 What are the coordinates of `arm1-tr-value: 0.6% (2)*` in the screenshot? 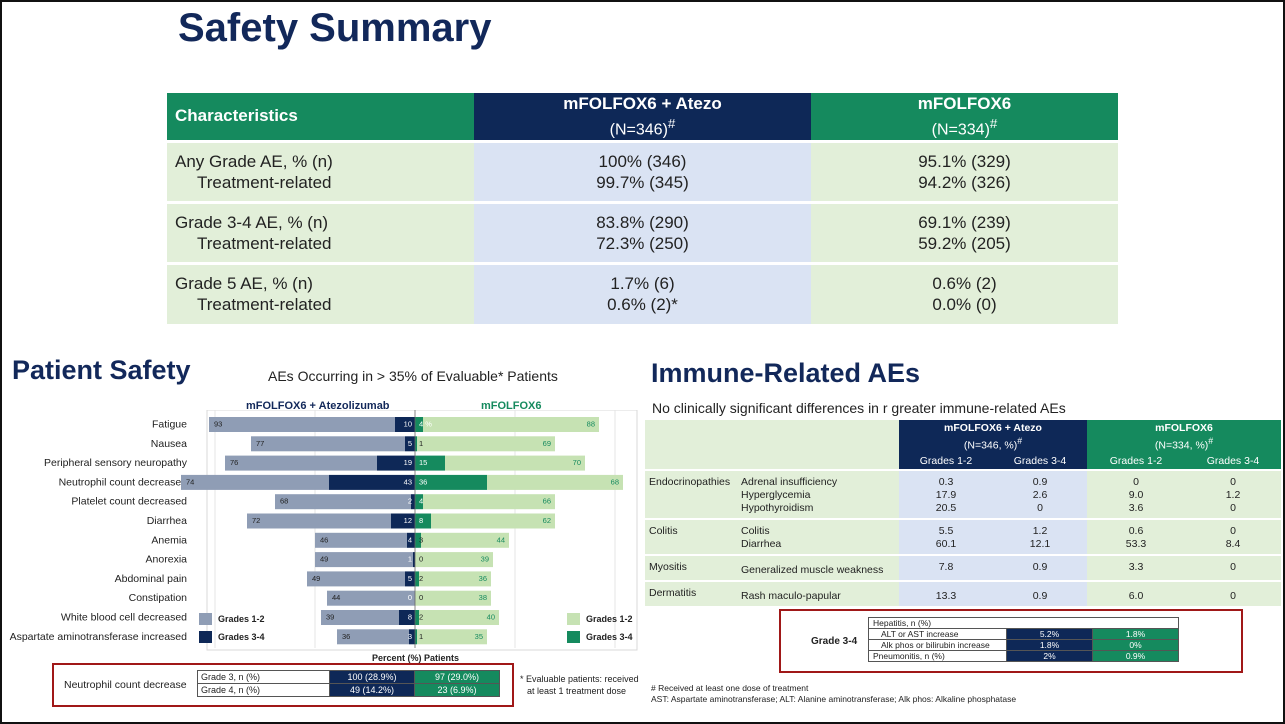 It's located at (642, 305).